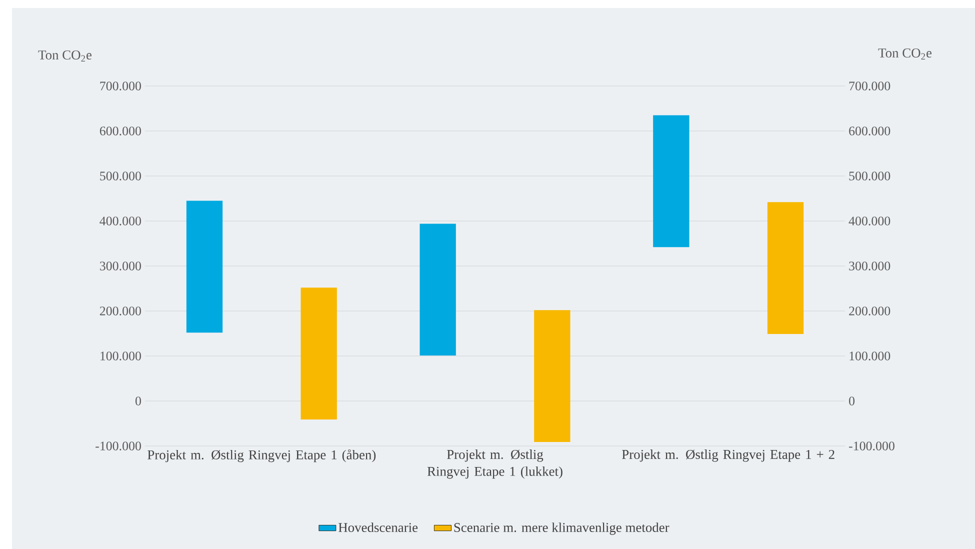 This screenshot has height=549, width=975. What do you see at coordinates (120, 311) in the screenshot?
I see `y-tick-label: 200.000` at bounding box center [120, 311].